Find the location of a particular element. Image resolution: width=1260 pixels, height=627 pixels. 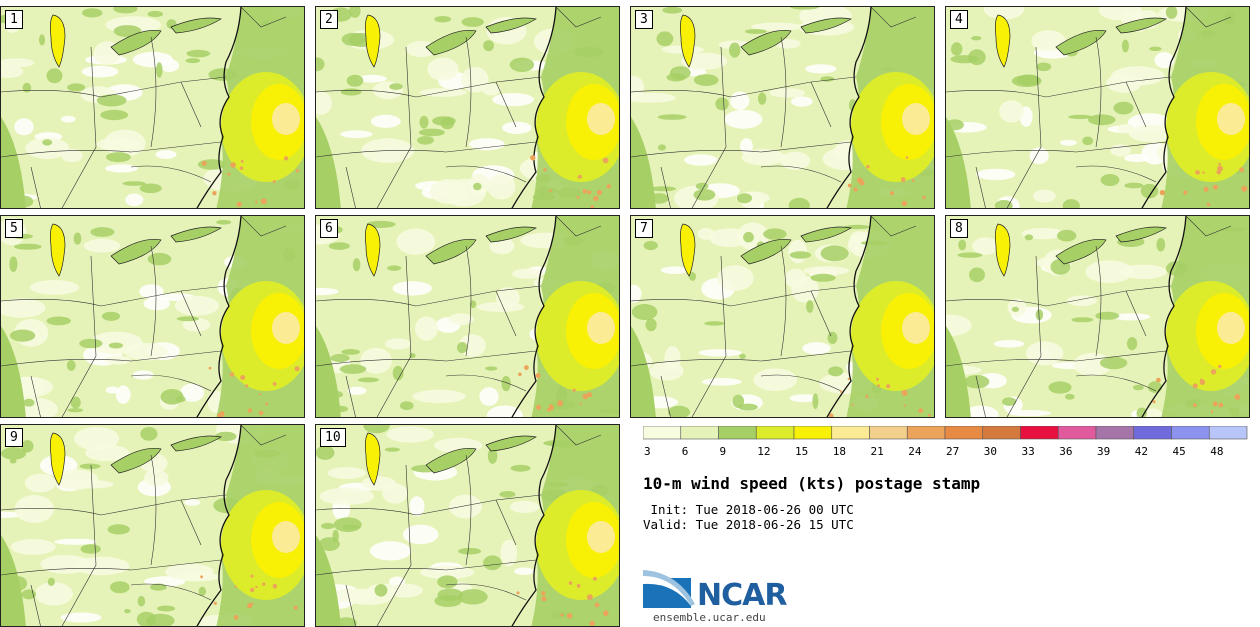

map-panel-5: 5 is located at coordinates (152, 316).